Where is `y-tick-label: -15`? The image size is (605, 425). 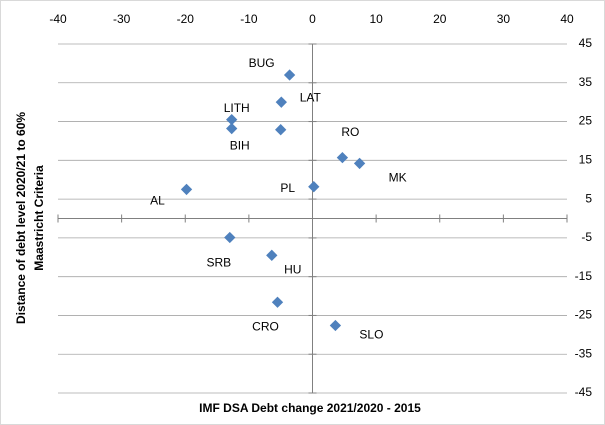
y-tick-label: -15 is located at coordinates (584, 276).